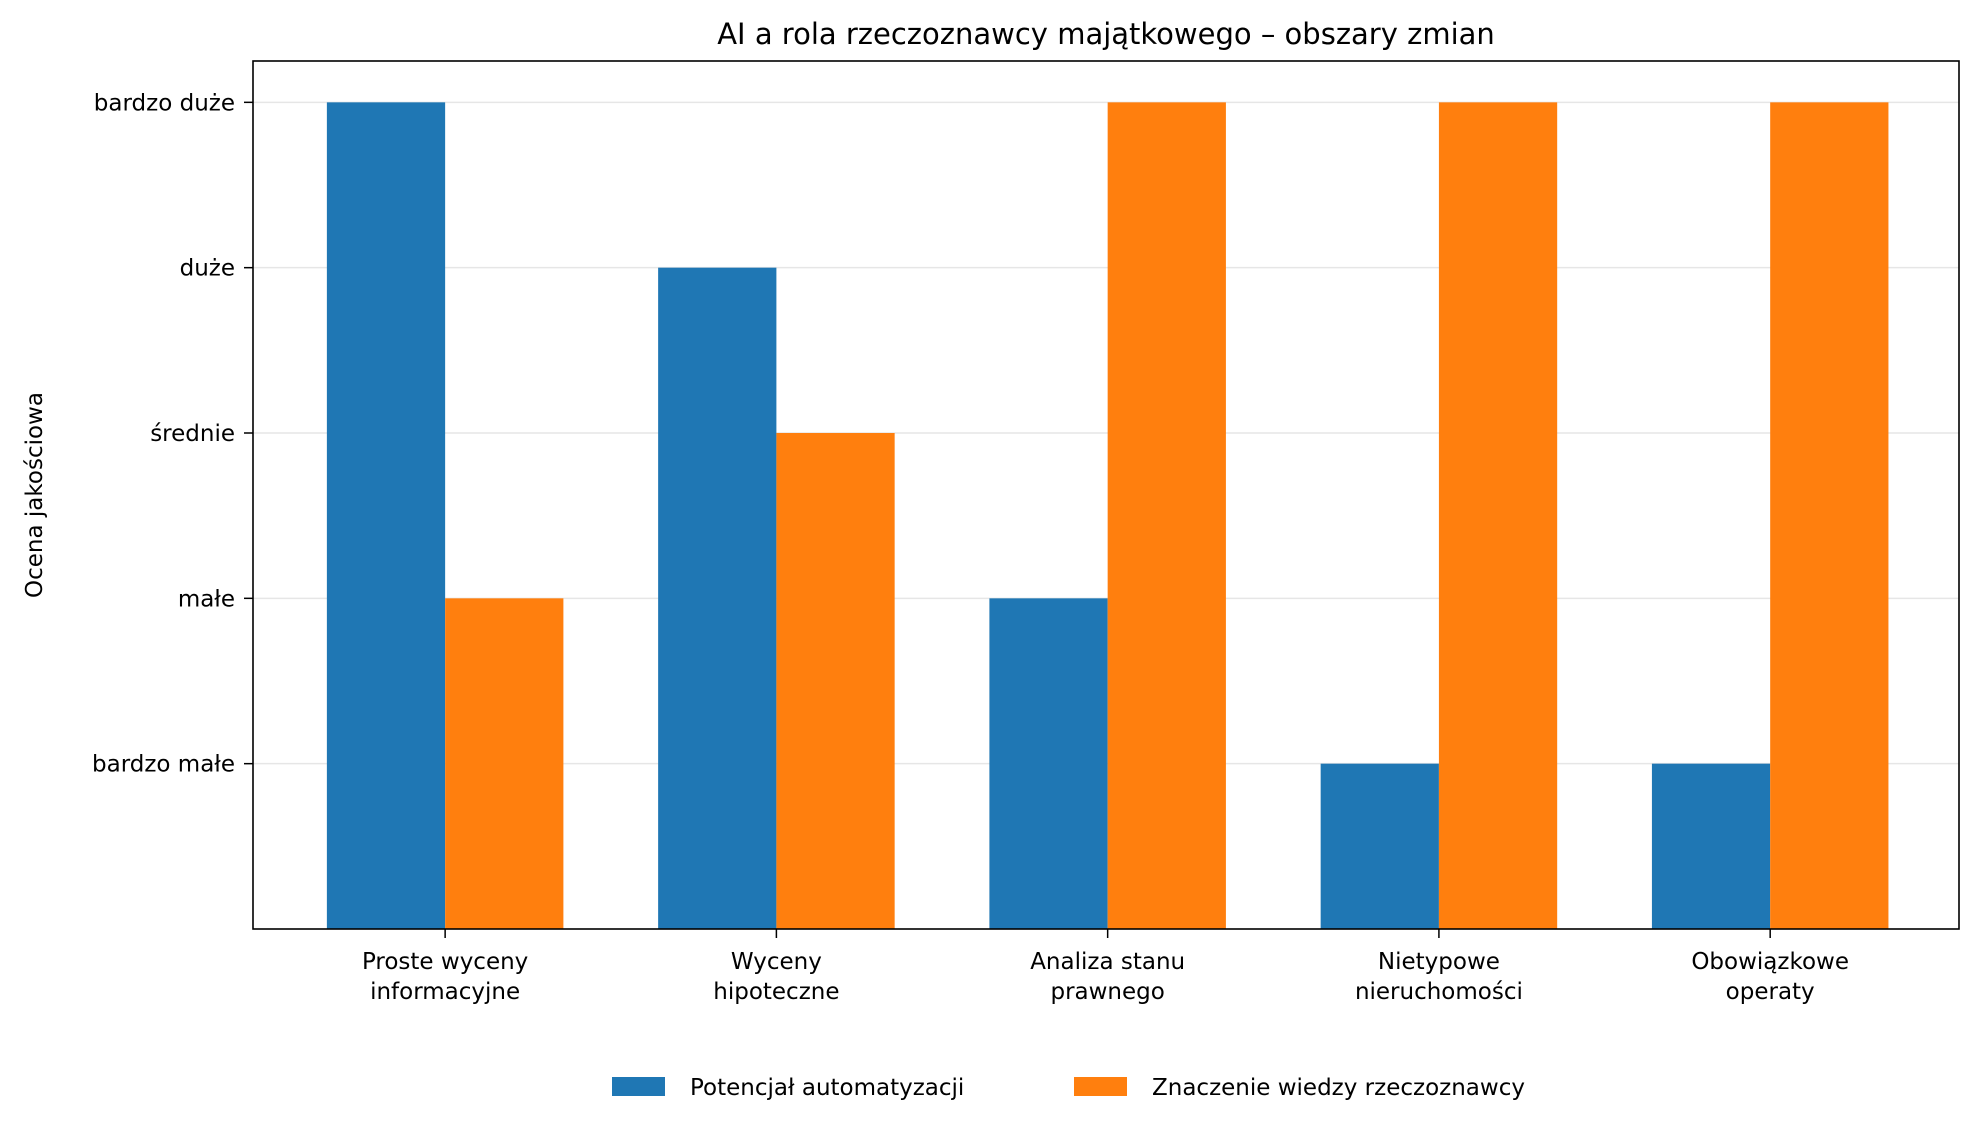 Image resolution: width=1979 pixels, height=1134 pixels. I want to click on y-tick-label: średnie, so click(192, 434).